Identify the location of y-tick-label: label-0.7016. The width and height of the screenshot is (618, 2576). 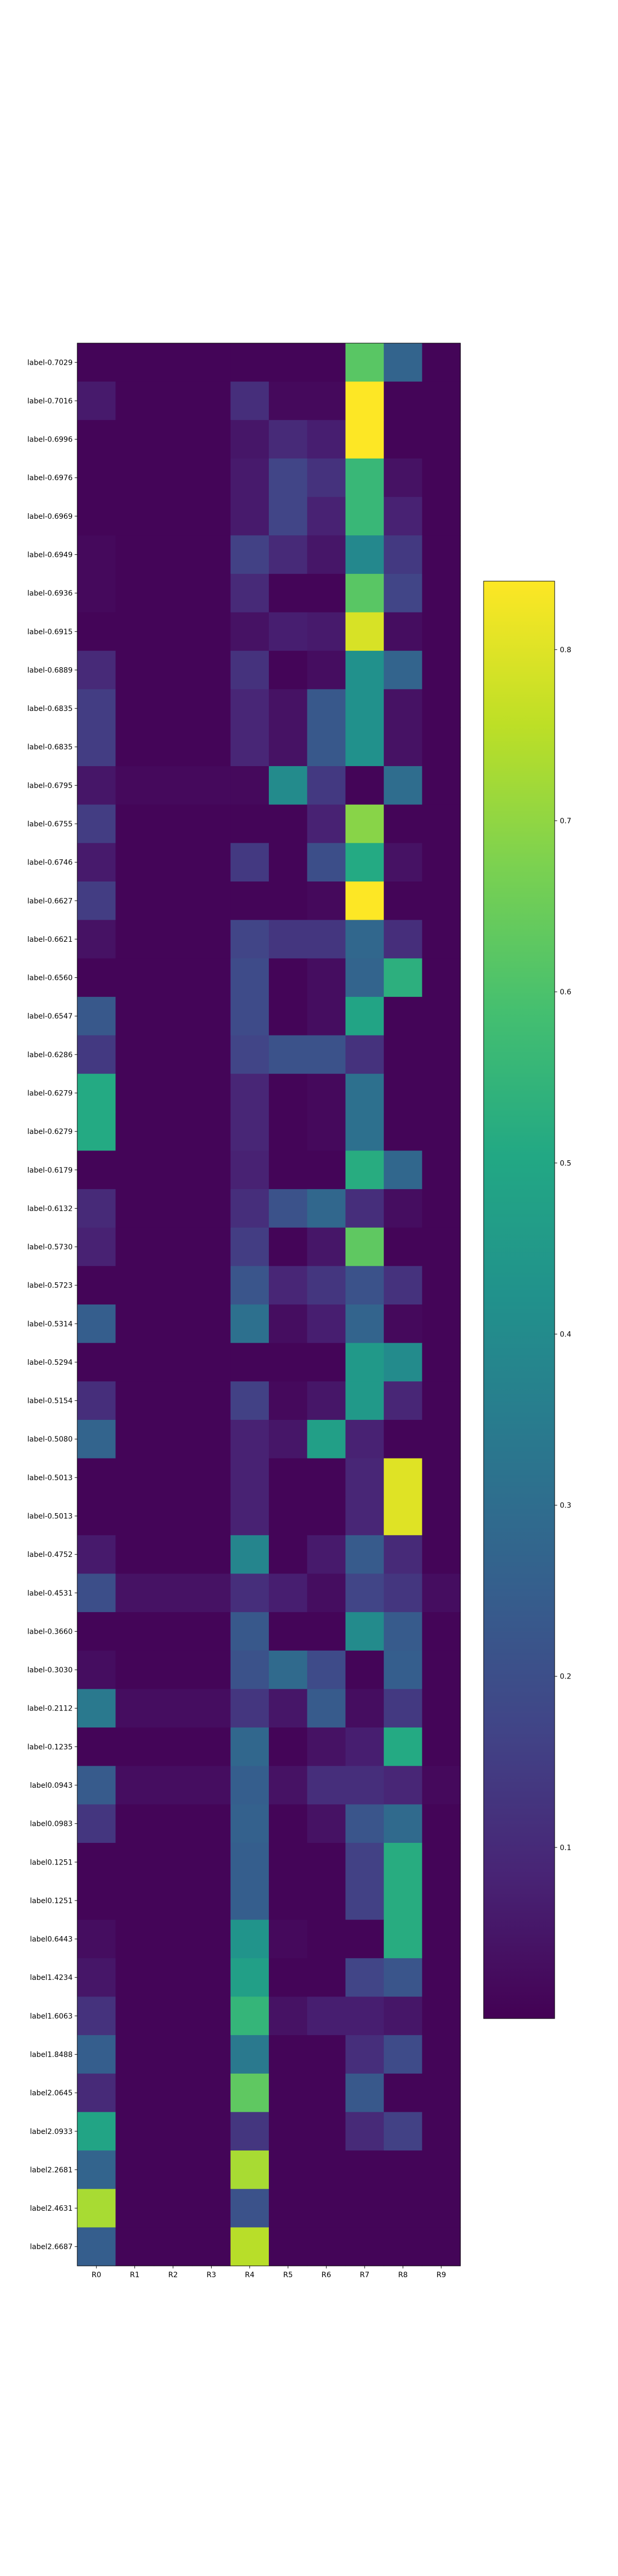
(50, 401).